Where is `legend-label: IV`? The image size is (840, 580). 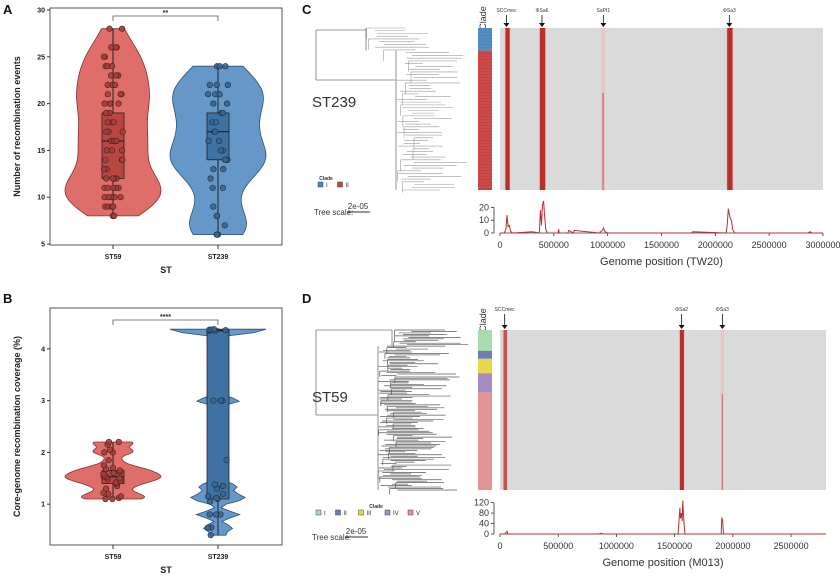 legend-label: IV is located at coordinates (396, 514).